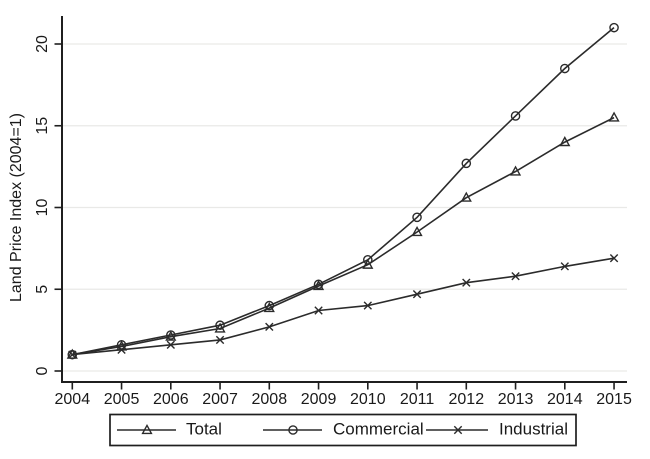  I want to click on y-tick-label: 20, so click(42, 44).